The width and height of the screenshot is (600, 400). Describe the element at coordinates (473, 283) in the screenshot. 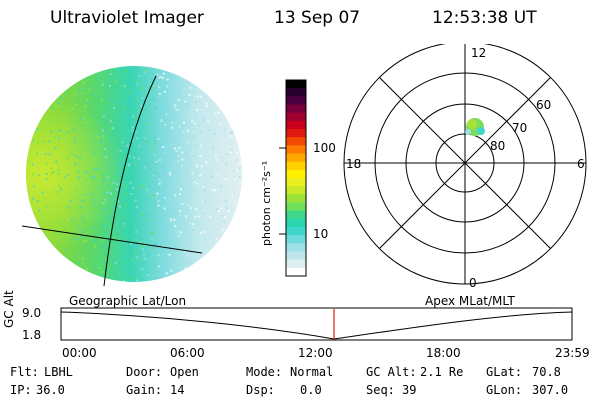

I see `mlt-label-0: 0` at that location.